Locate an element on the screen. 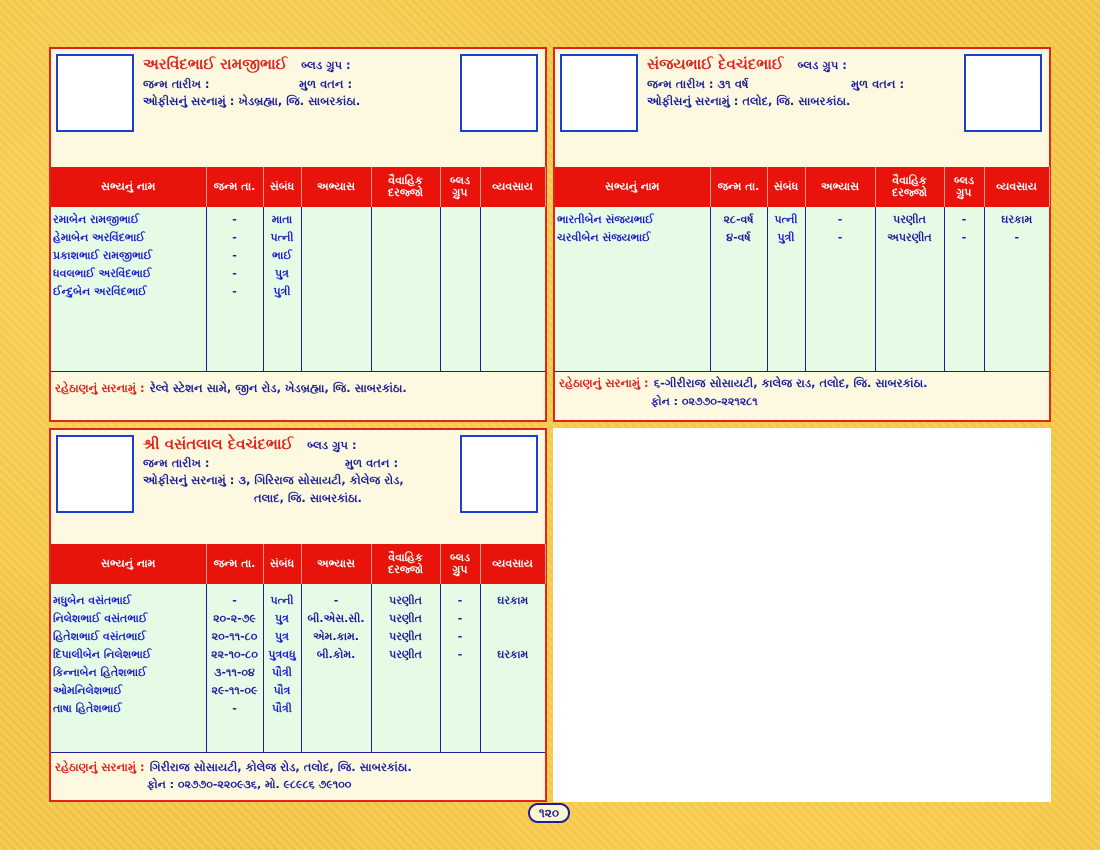 The image size is (1100, 850). member-occupation: - is located at coordinates (1017, 237).